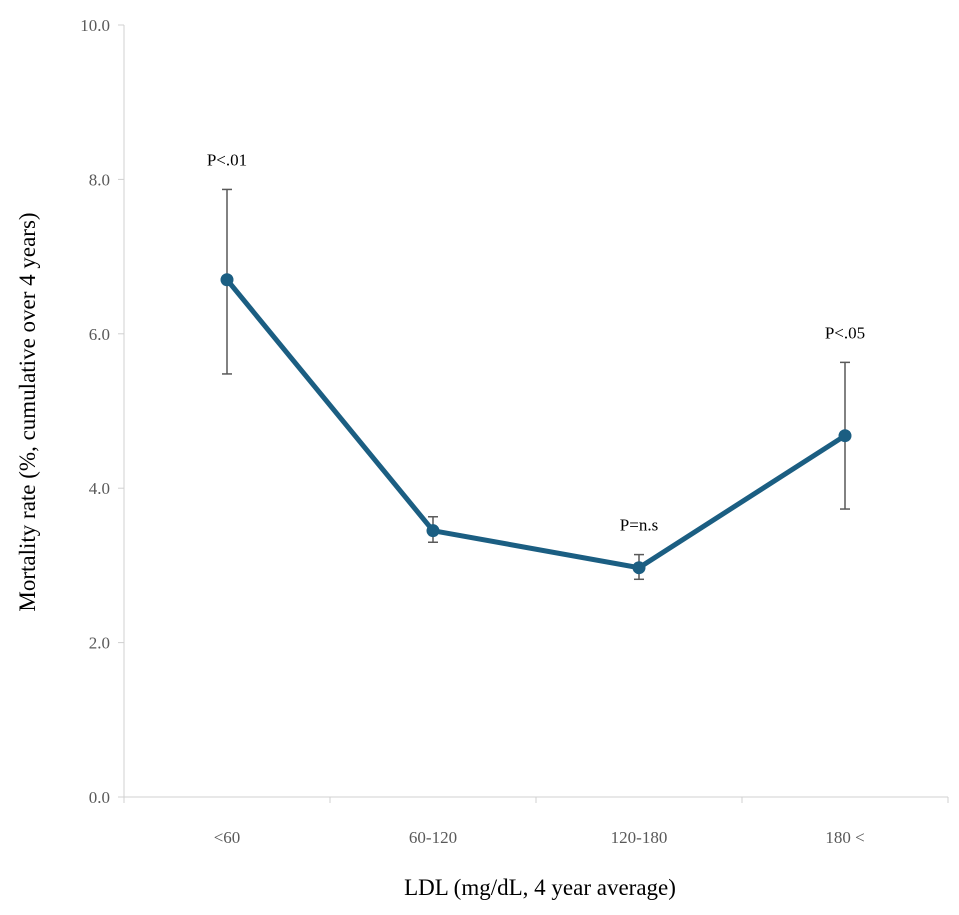 The height and width of the screenshot is (915, 959). I want to click on y-tick-labels: 0.0 2.0 4.0 6.0 8.0 10.0, so click(95, 411).